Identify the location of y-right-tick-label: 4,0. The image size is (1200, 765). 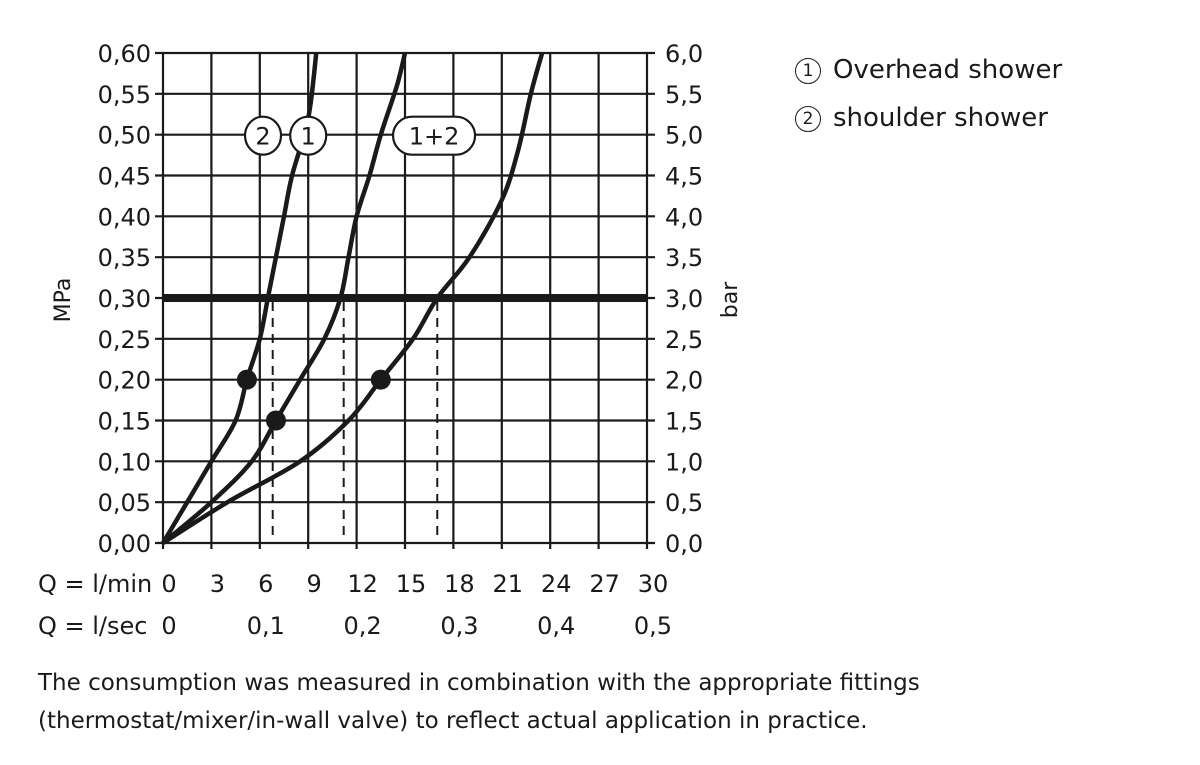
(684, 217).